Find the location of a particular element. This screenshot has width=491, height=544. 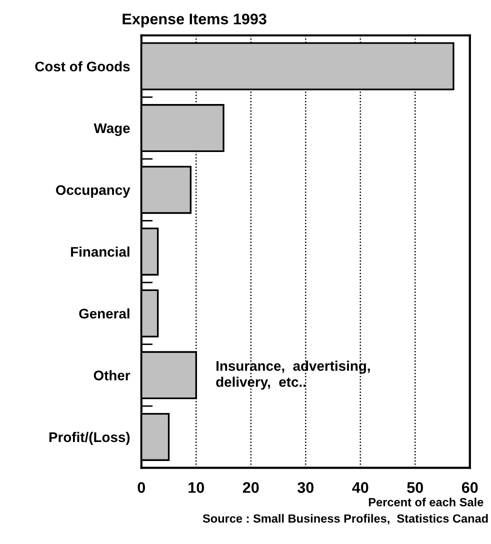

x-tick-label: 60 is located at coordinates (470, 487).